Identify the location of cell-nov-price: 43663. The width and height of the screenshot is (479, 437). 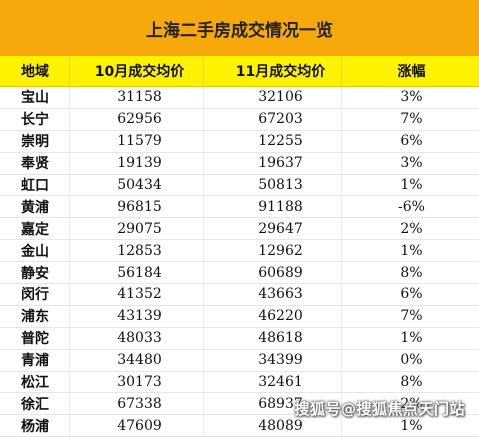
(273, 294).